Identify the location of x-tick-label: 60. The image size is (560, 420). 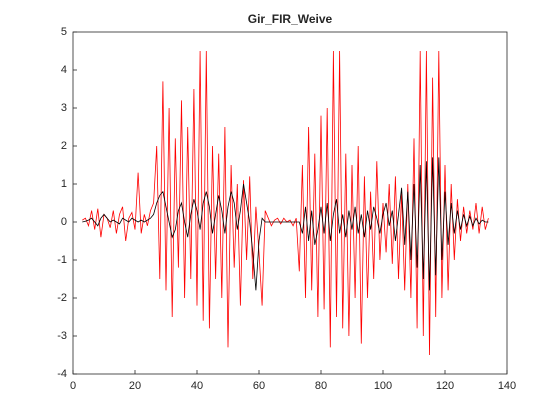
(259, 386).